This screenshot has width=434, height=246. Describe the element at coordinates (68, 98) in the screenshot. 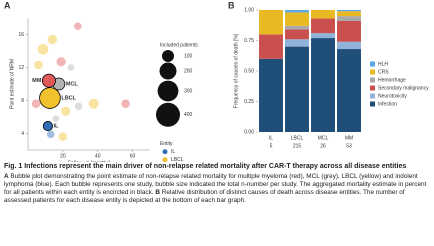

I see `bubble-label: LBCL` at that location.